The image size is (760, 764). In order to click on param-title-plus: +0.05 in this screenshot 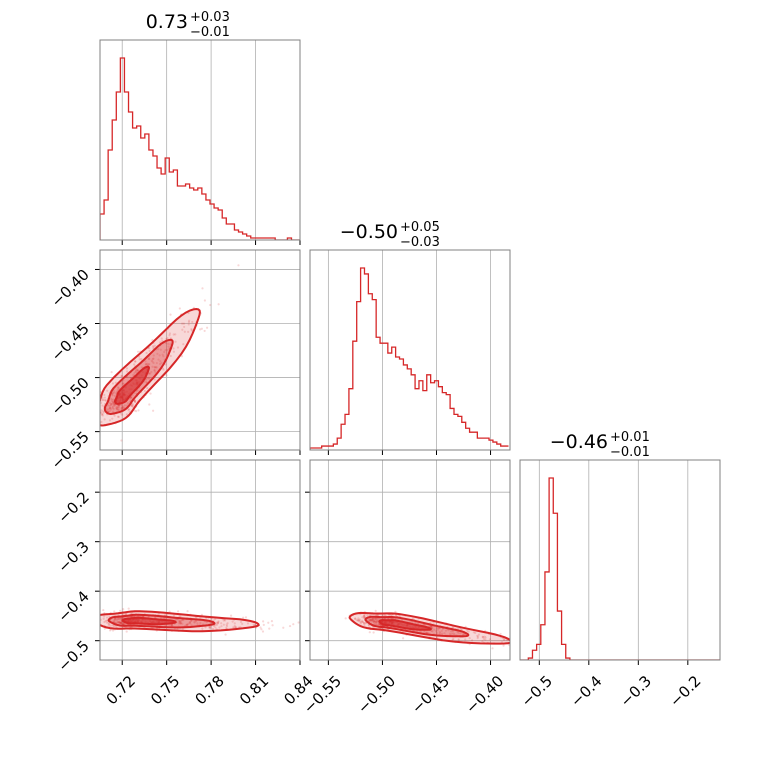, I will do `click(420, 227)`.